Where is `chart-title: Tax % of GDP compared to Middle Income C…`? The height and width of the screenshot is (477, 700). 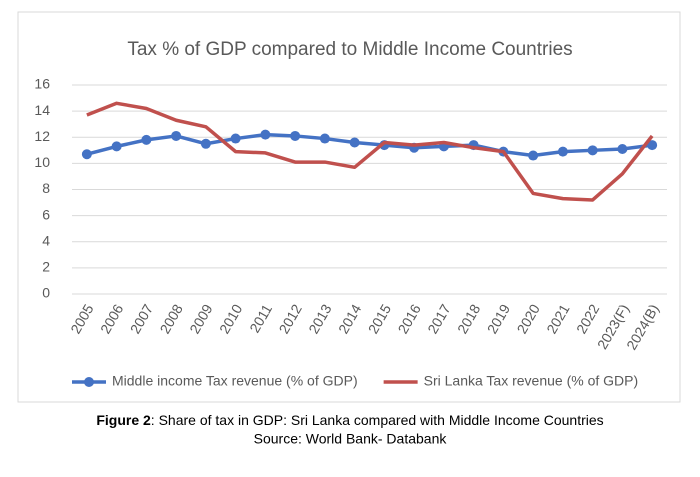 chart-title: Tax % of GDP compared to Middle Income C… is located at coordinates (349, 49).